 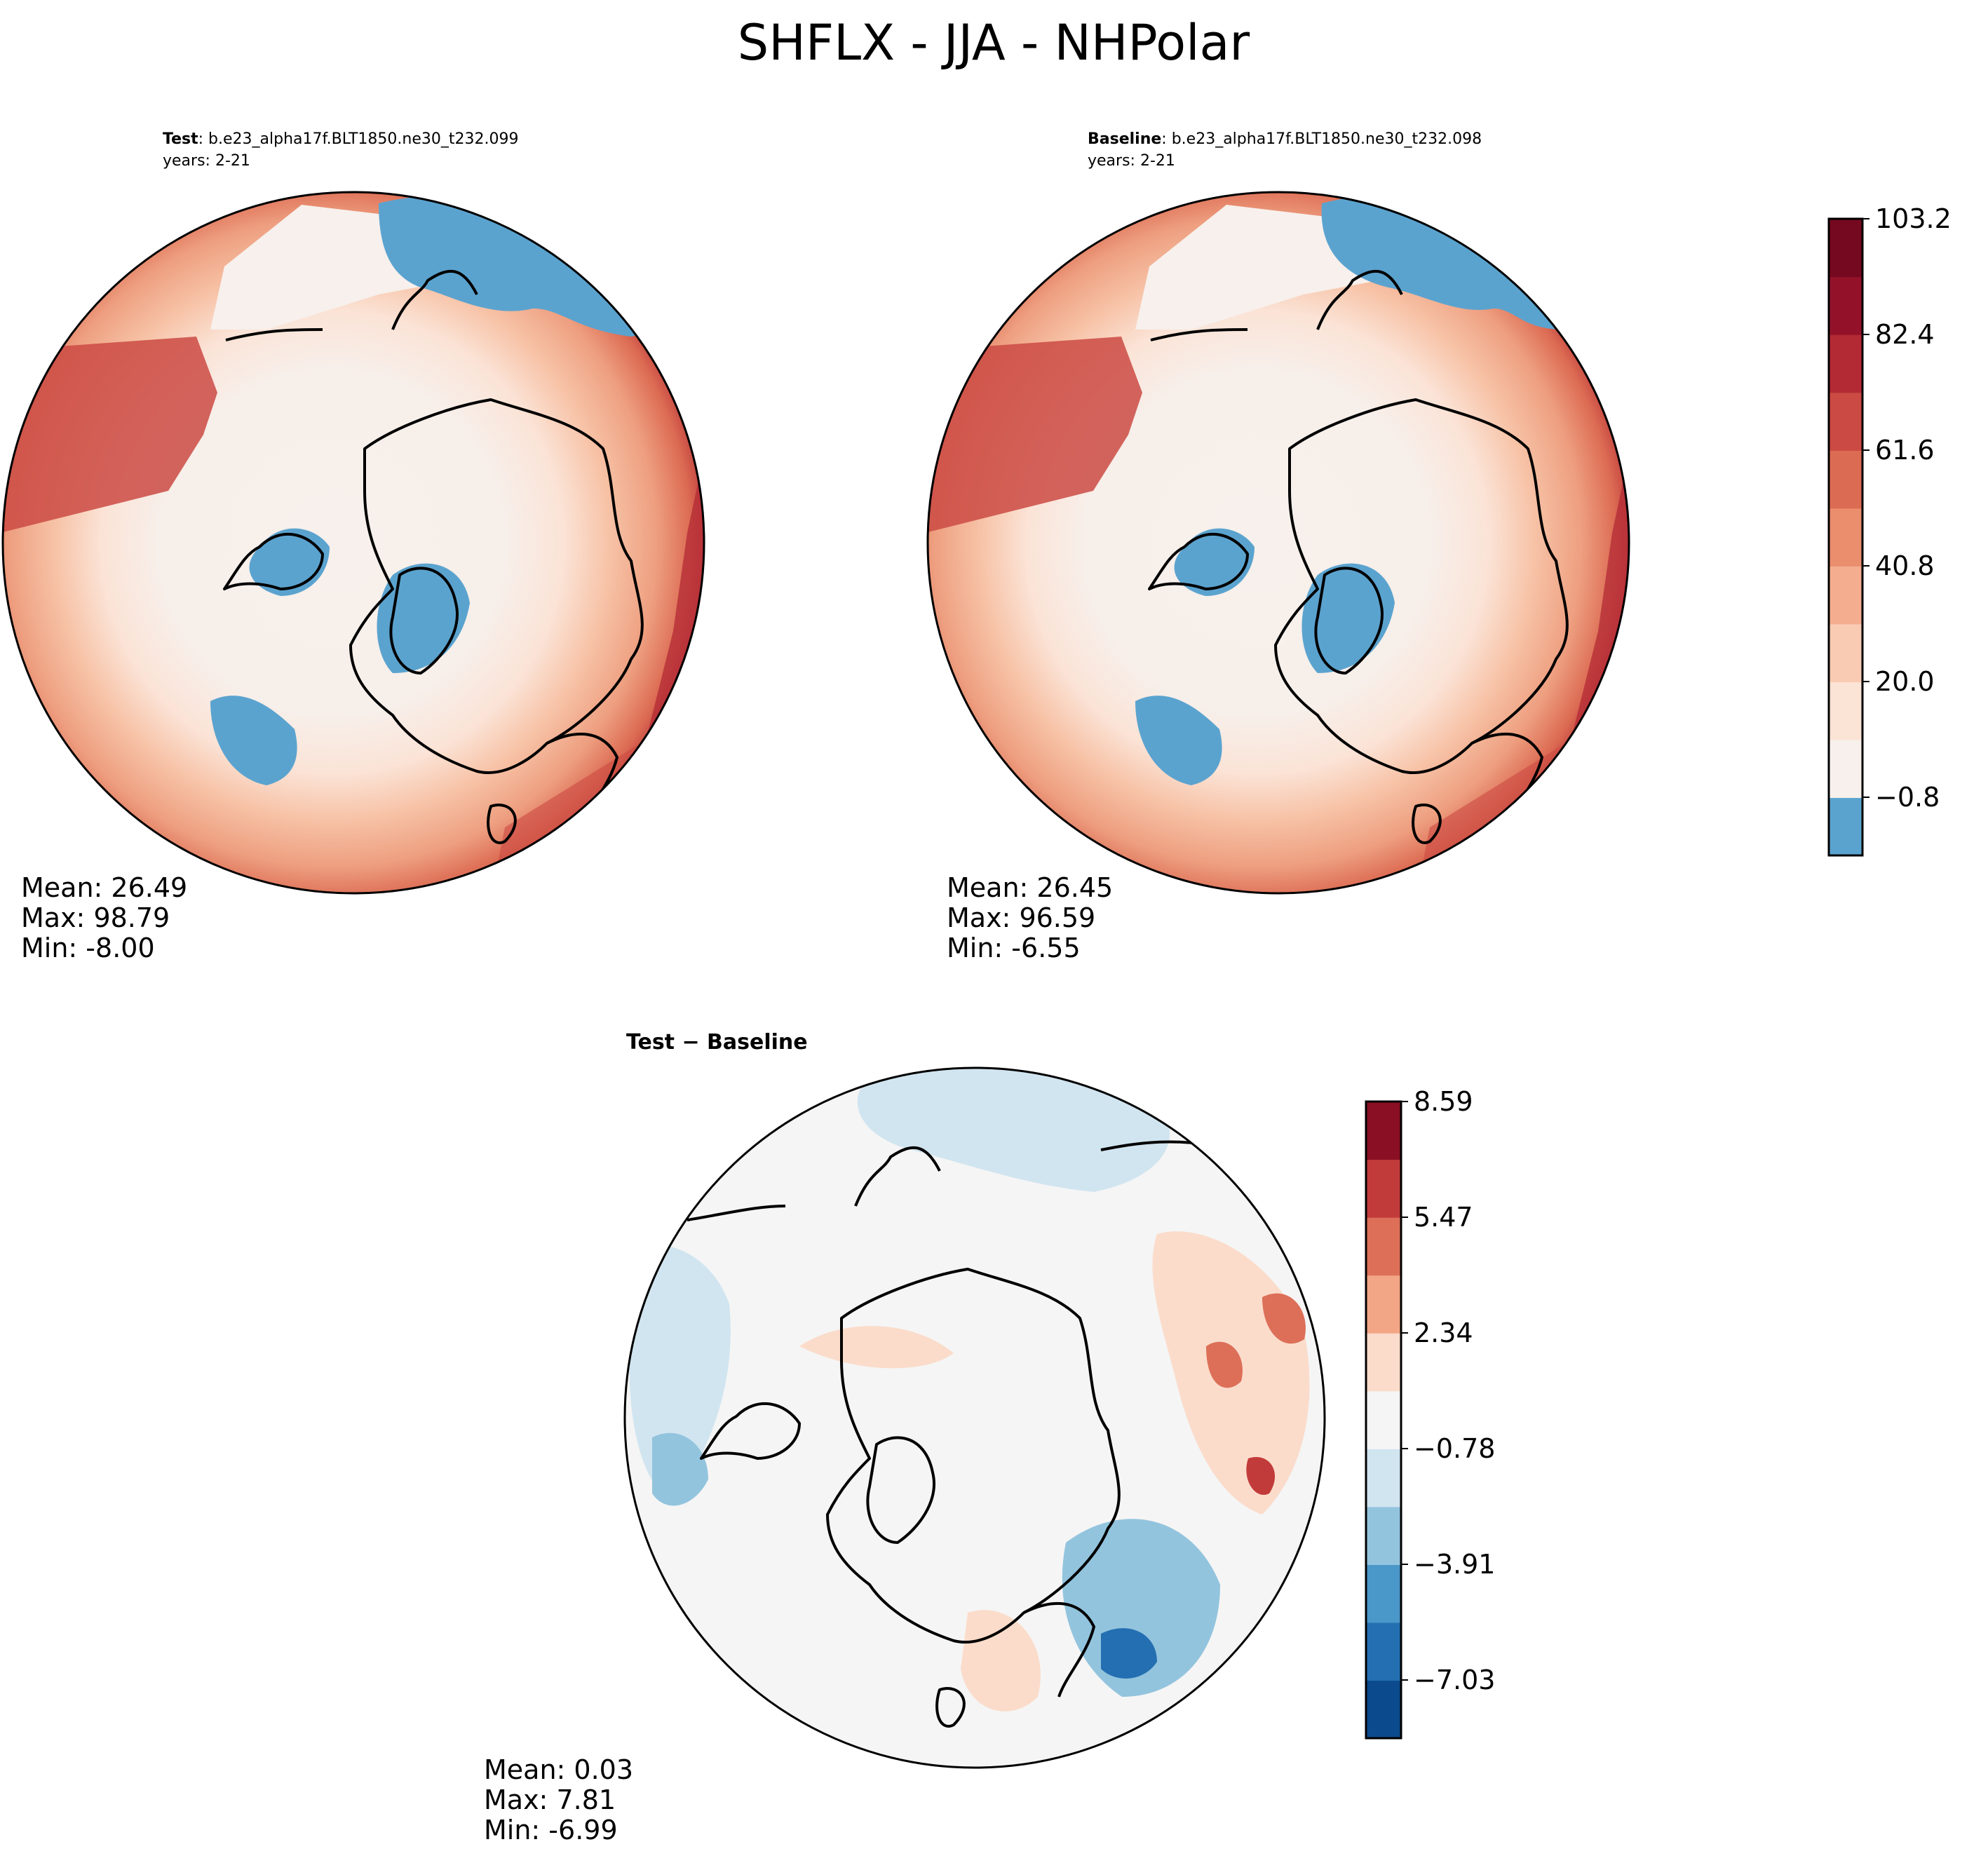 I want to click on test-coastline-hudson, so click(x=273, y=561).